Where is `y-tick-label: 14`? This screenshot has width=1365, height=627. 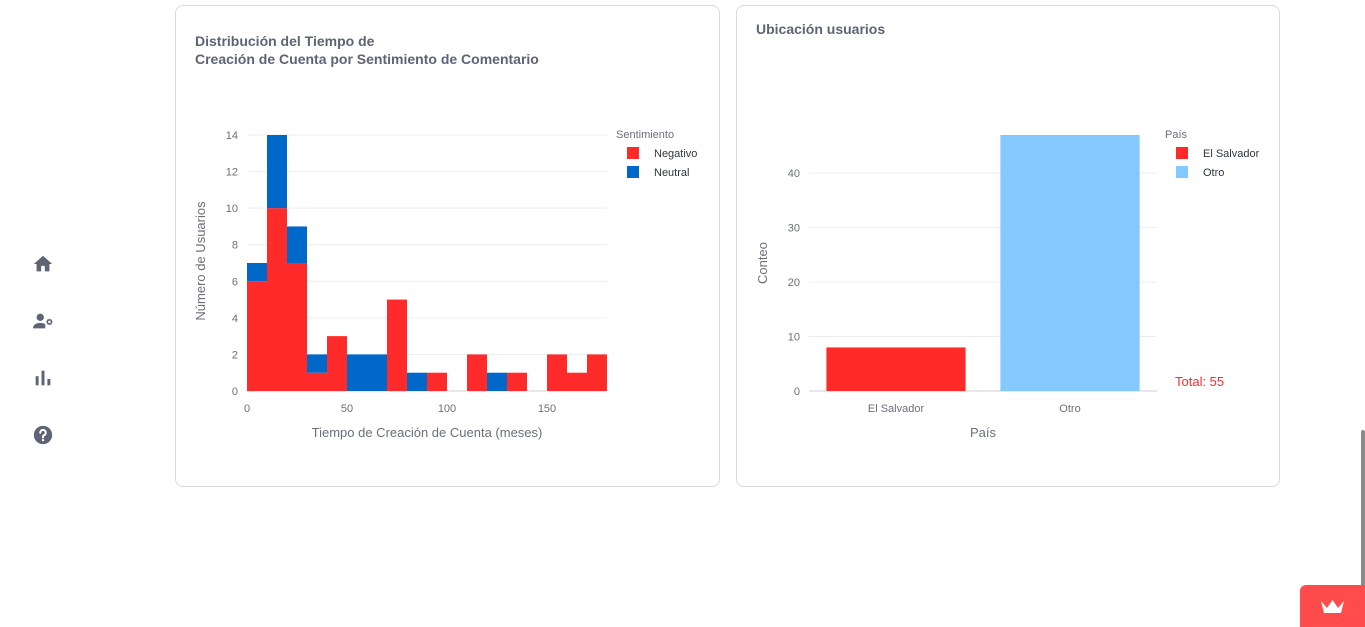
y-tick-label: 14 is located at coordinates (232, 136).